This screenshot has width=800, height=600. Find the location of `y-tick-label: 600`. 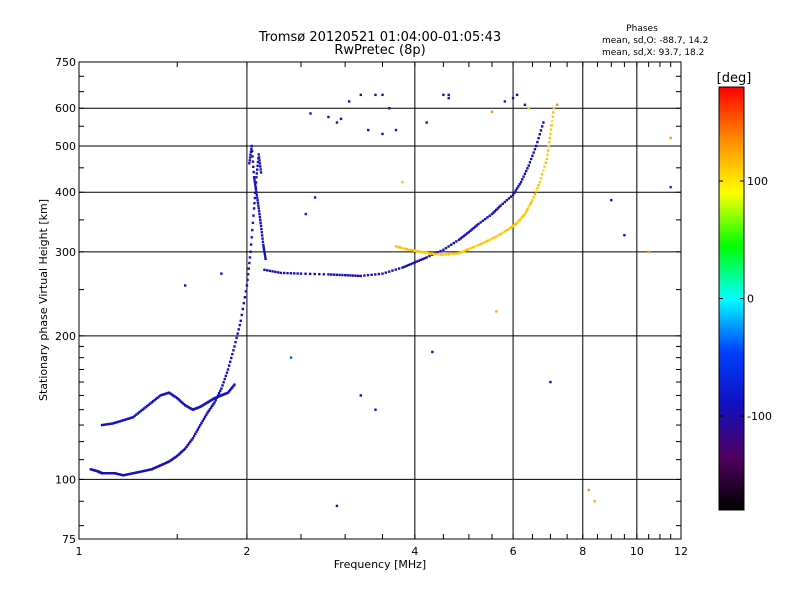

y-tick-label: 600 is located at coordinates (65, 108).